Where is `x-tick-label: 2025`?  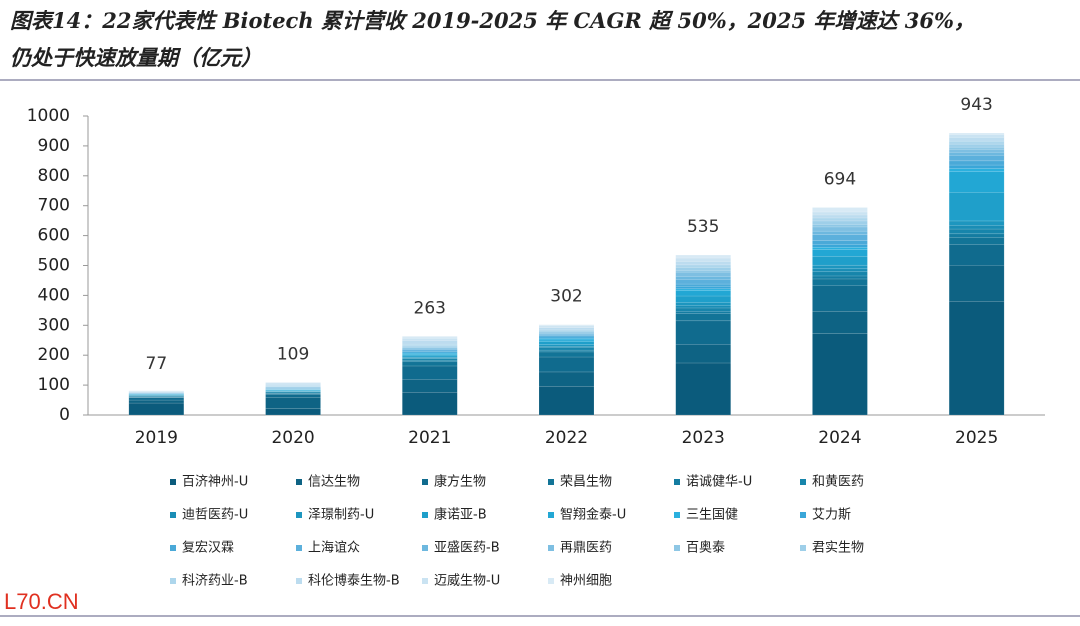 x-tick-label: 2025 is located at coordinates (976, 438).